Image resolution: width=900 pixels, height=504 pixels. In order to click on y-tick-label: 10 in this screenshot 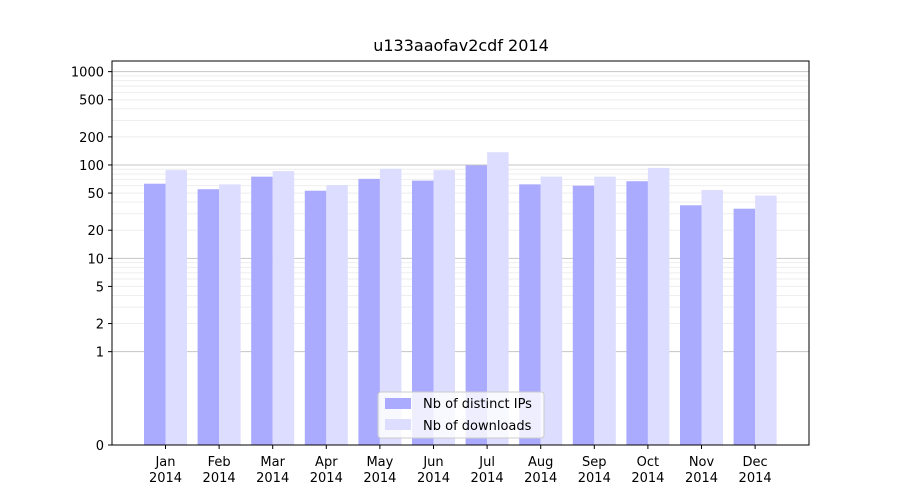, I will do `click(95, 259)`.